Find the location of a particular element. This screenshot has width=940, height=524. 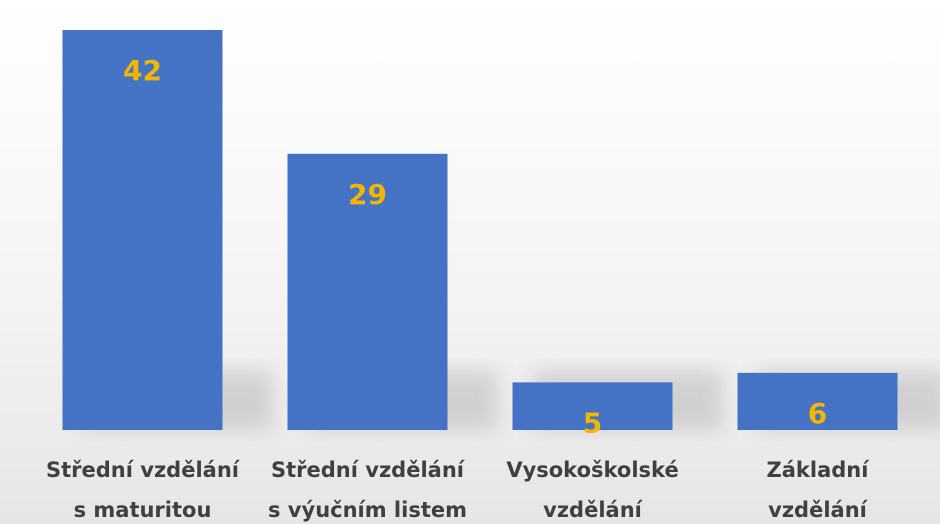

value-label: 42 is located at coordinates (142, 70).